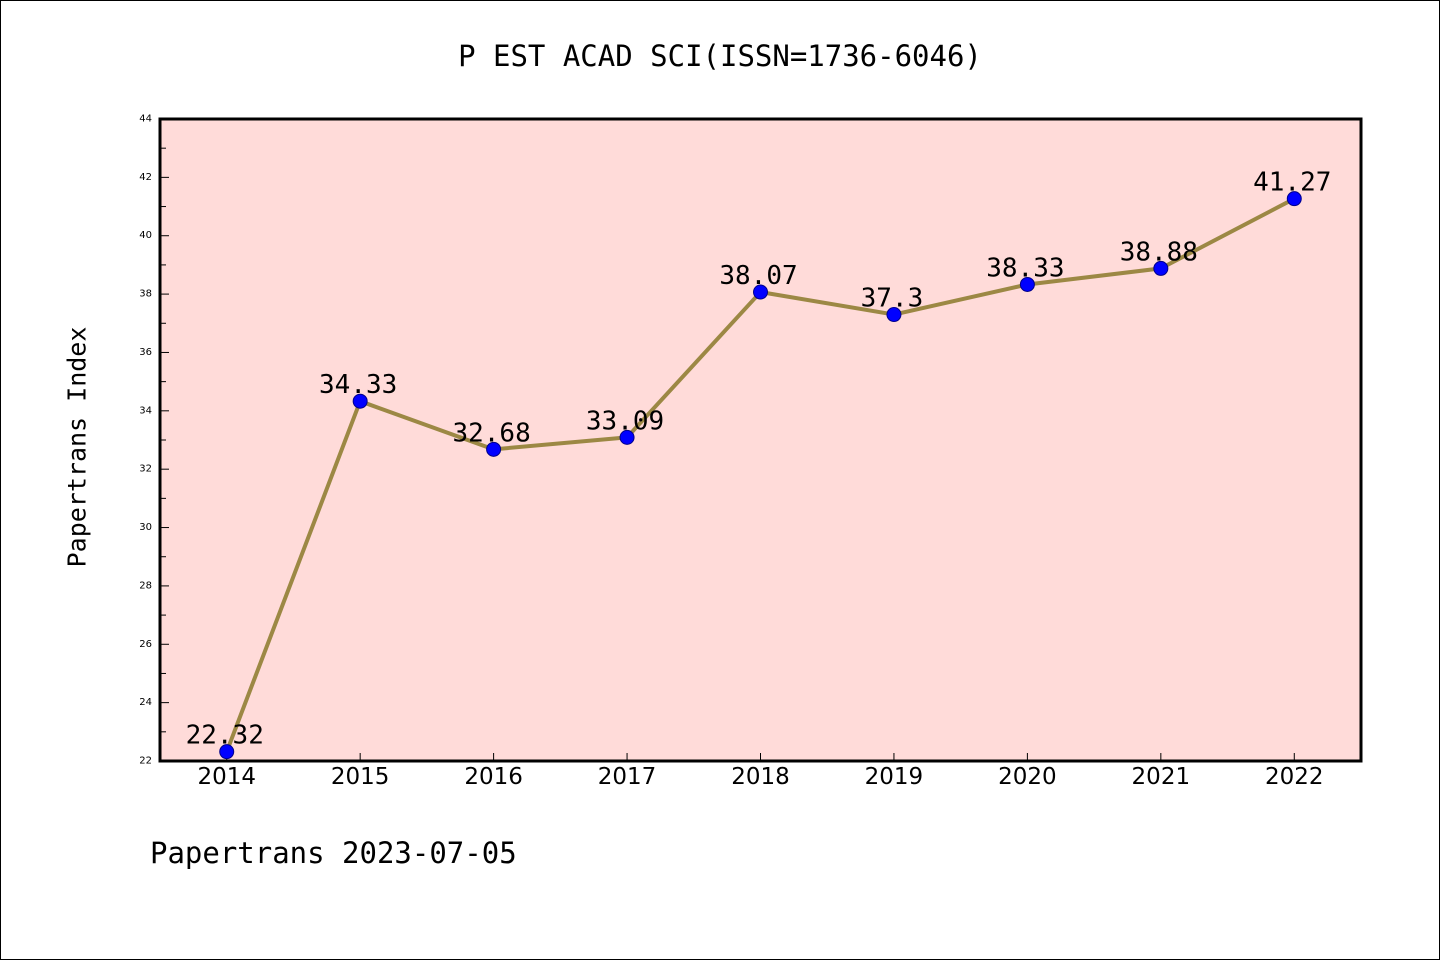 The width and height of the screenshot is (1440, 960). Describe the element at coordinates (145, 527) in the screenshot. I see `y-tick-label: 30` at that location.